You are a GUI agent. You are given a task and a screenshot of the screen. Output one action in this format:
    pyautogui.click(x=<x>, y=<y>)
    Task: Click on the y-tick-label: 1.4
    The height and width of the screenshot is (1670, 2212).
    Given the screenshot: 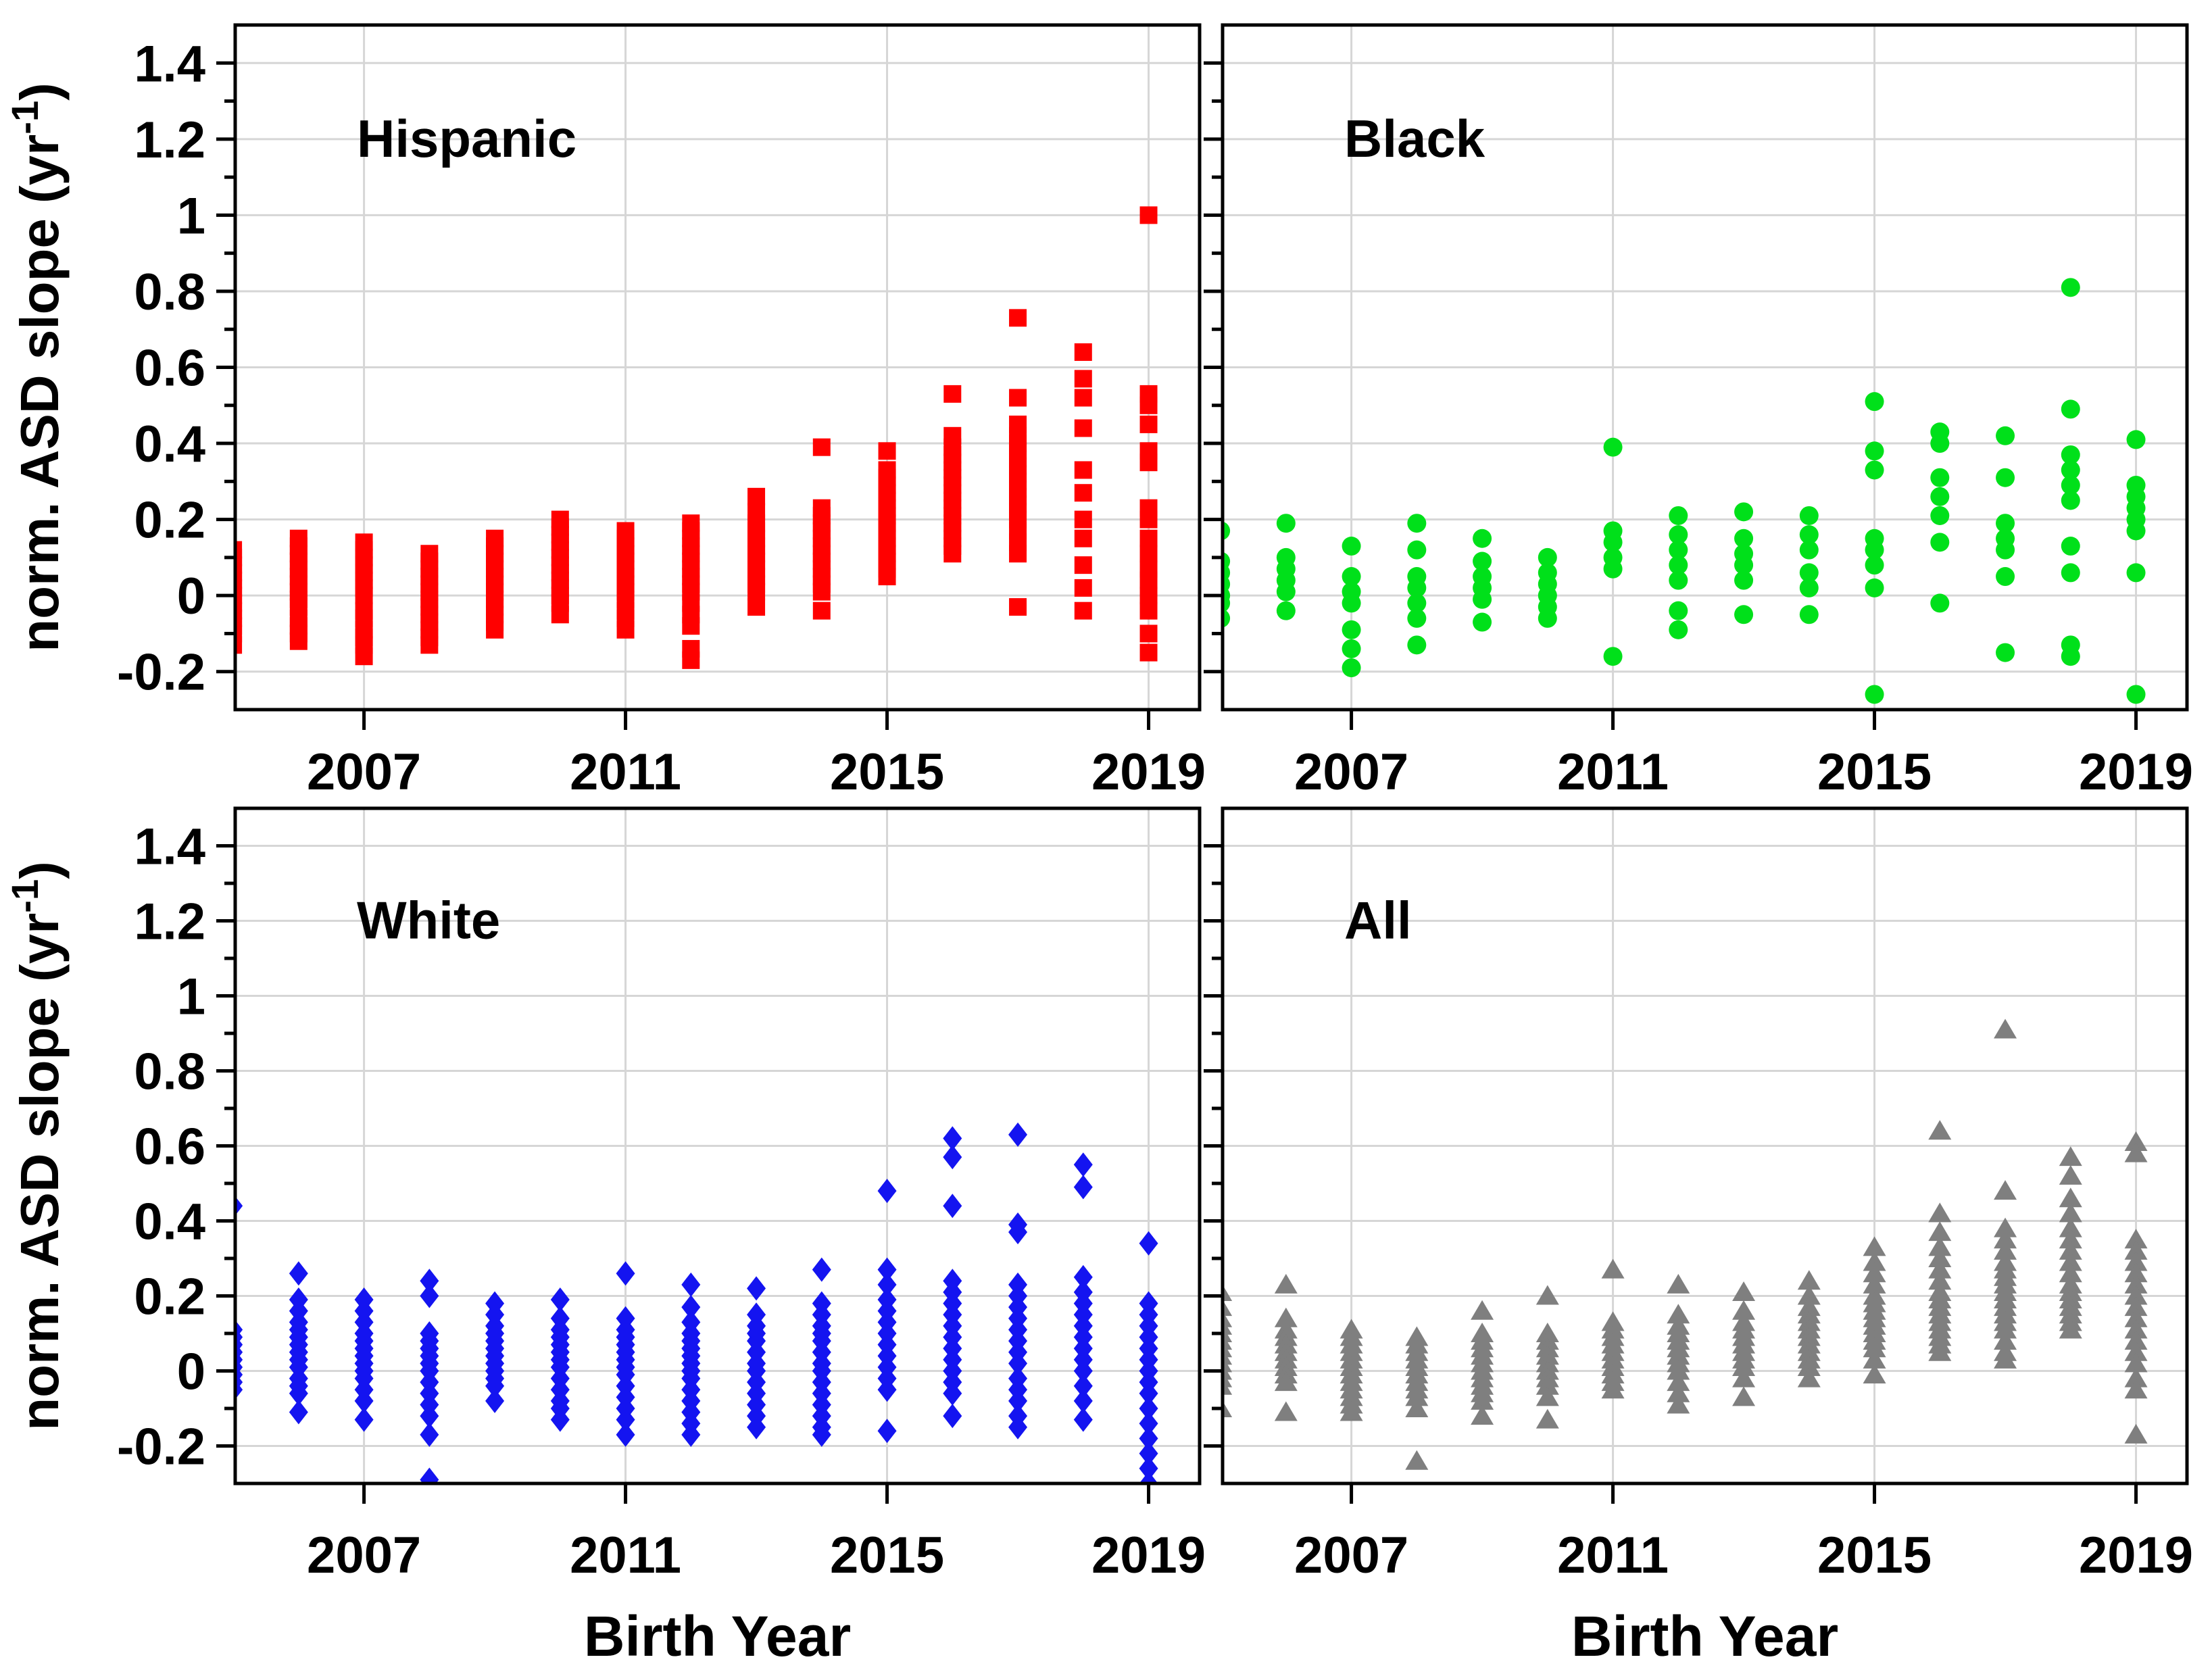 What is the action you would take?
    pyautogui.click(x=169, y=64)
    